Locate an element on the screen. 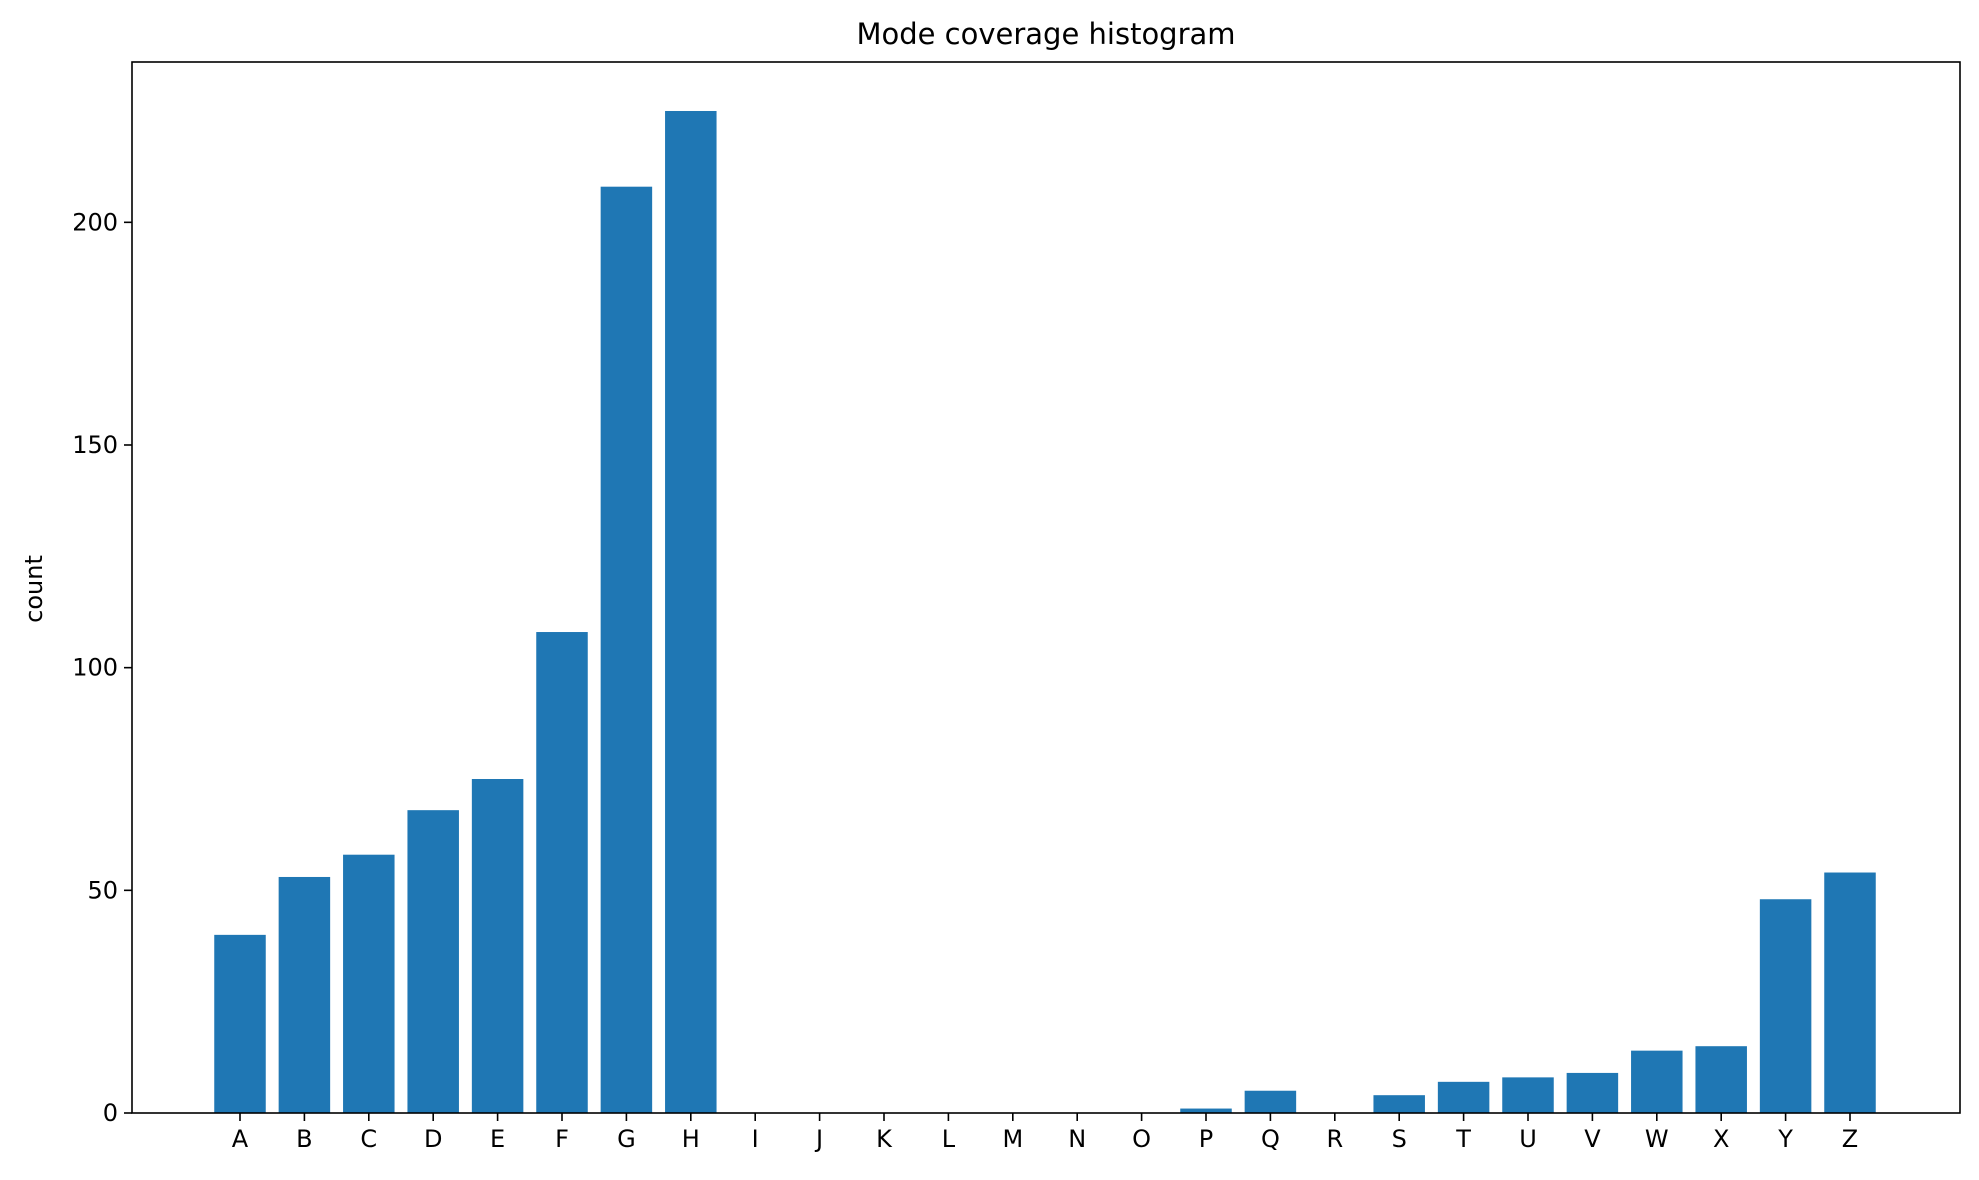 This screenshot has height=1180, width=1979. x-tick-label-E: E is located at coordinates (497, 1139).